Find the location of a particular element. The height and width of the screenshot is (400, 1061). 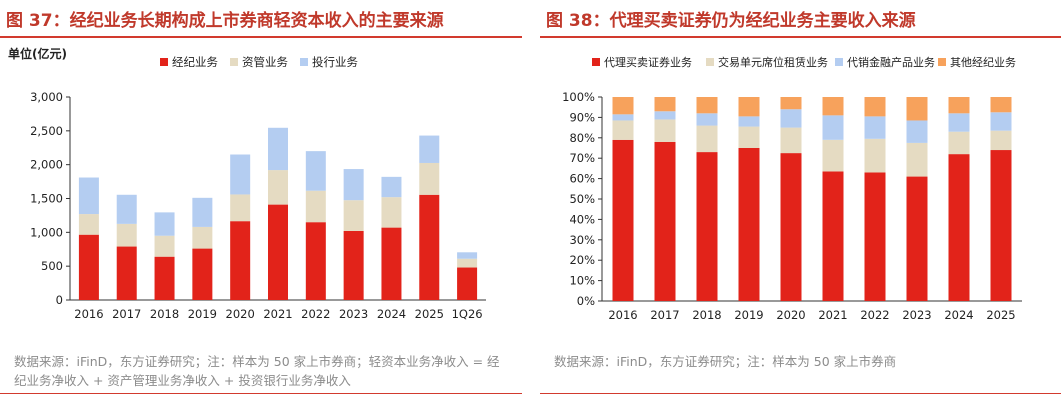

bar-series-3-2019 is located at coordinates (749, 107).